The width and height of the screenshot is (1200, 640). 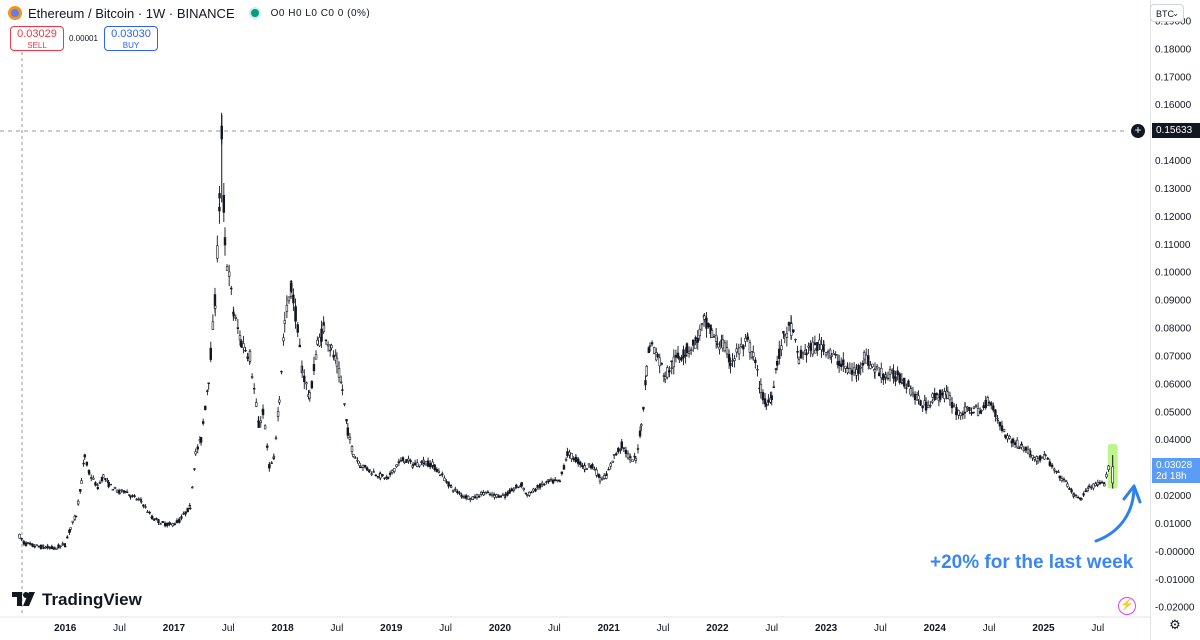 What do you see at coordinates (1127, 606) in the screenshot?
I see `lightning-icon: ⚡` at bounding box center [1127, 606].